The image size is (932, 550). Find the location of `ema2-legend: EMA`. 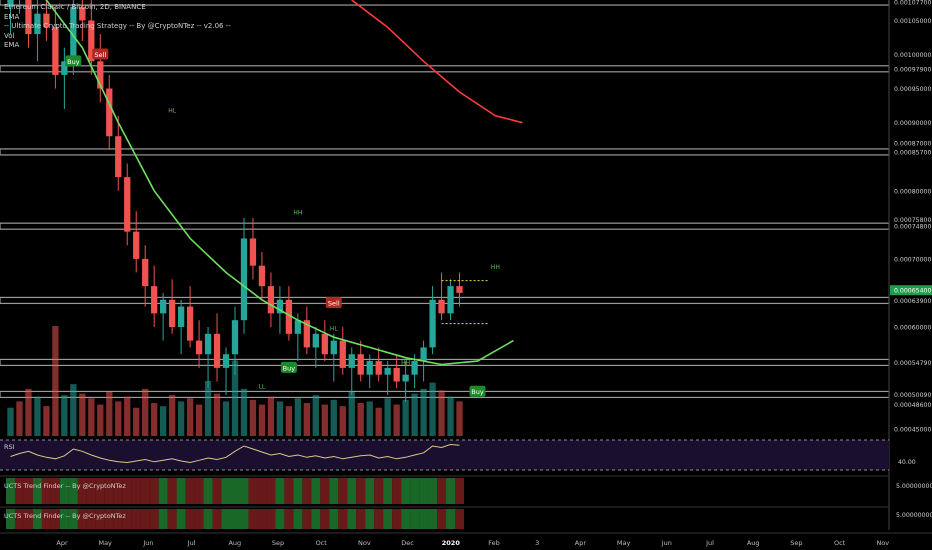

ema2-legend: EMA is located at coordinates (12, 45).